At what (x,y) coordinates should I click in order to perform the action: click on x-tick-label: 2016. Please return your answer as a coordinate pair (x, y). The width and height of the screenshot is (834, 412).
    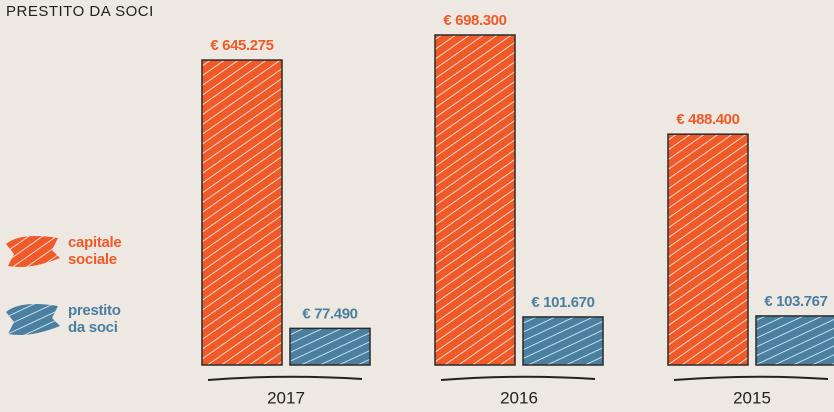
    Looking at the image, I should click on (519, 397).